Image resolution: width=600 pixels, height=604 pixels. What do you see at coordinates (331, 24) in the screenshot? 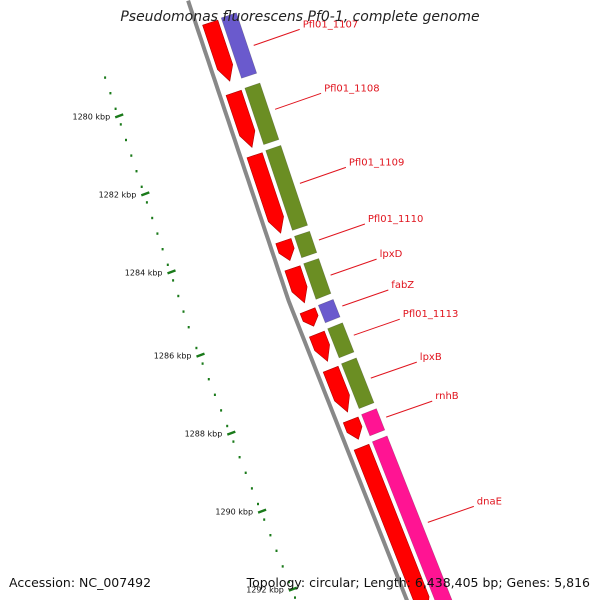
I see `gene-label: Pfl01_1107` at bounding box center [331, 24].